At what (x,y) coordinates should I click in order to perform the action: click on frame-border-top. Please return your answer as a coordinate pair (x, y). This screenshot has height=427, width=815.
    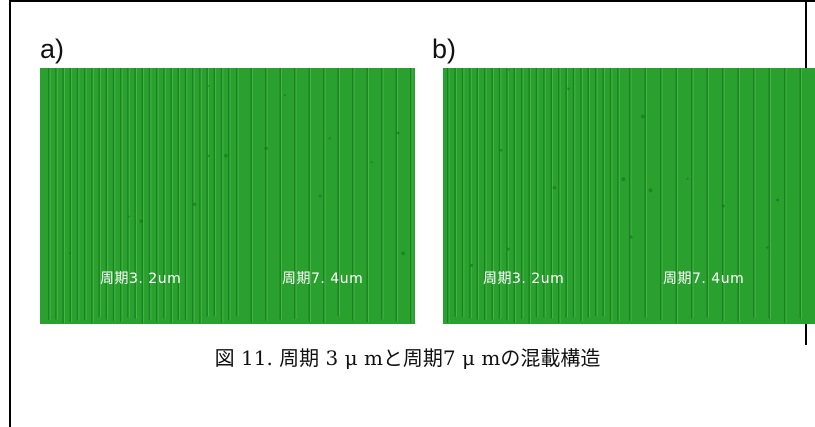
    Looking at the image, I should click on (412, 1).